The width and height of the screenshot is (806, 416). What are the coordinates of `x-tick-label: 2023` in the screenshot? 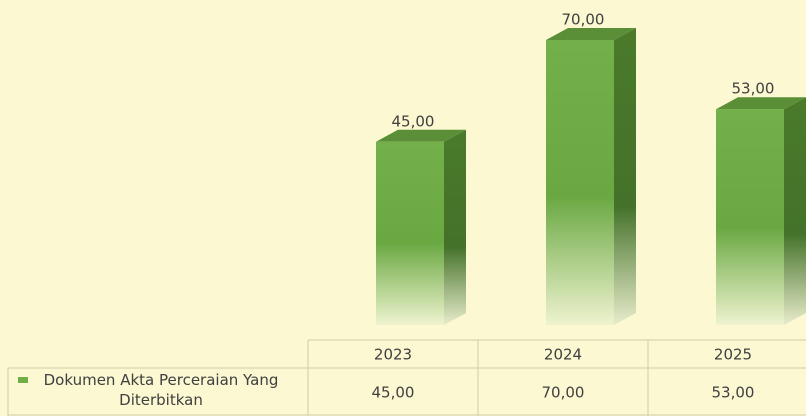 It's located at (393, 355).